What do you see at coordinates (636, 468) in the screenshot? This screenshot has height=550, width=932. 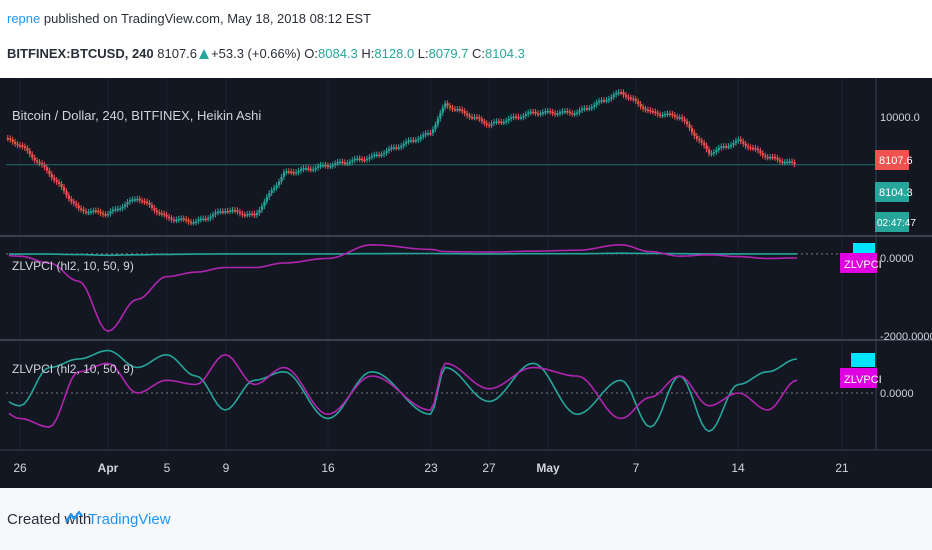 I see `x-tick-7: 7` at bounding box center [636, 468].